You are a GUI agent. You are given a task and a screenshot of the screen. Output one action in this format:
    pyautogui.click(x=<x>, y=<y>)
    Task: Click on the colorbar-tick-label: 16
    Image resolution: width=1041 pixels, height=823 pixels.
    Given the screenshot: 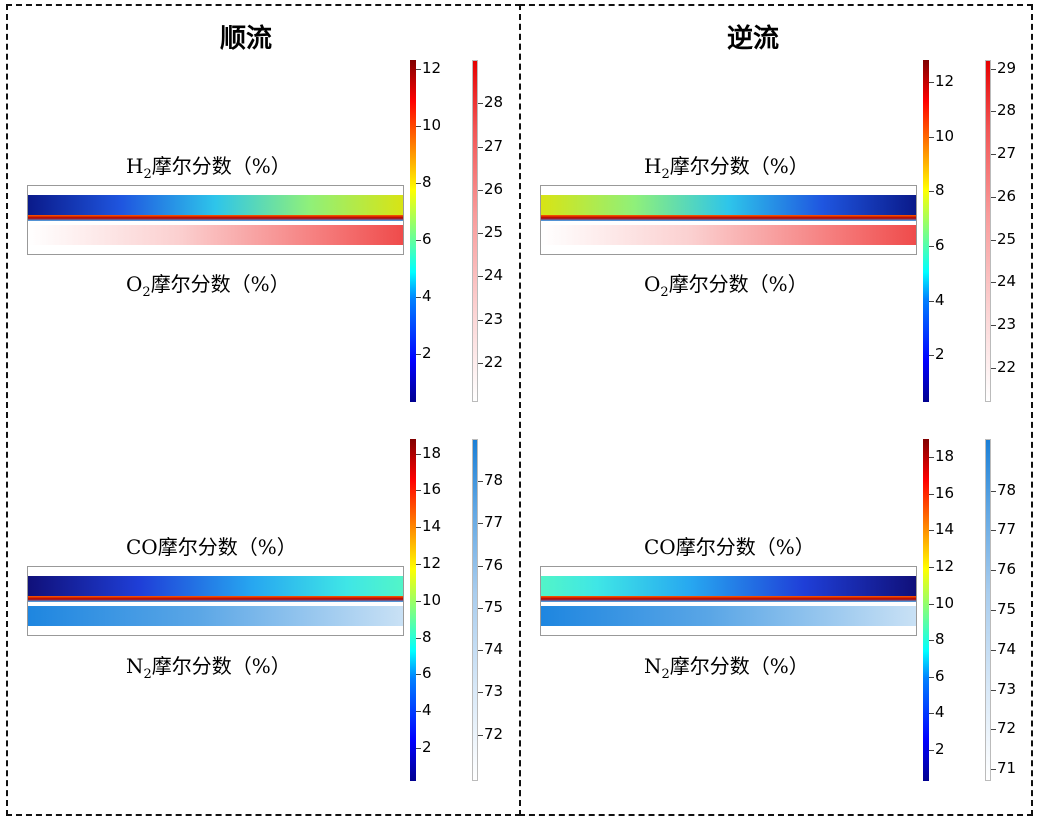 What is the action you would take?
    pyautogui.click(x=432, y=489)
    